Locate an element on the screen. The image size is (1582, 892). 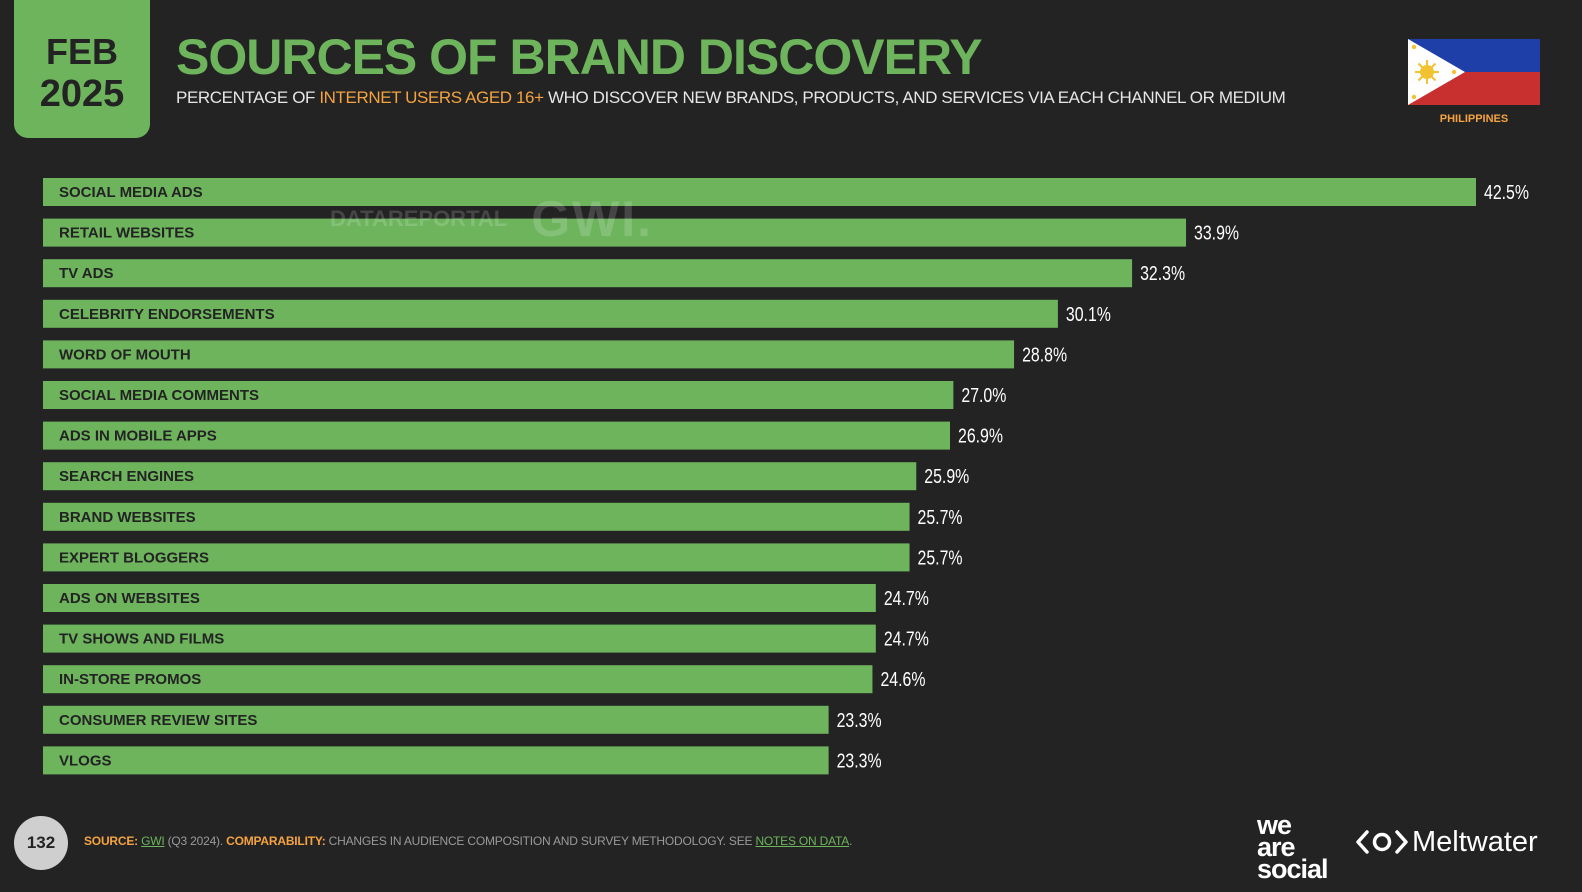
category-label: SEARCH ENGINES is located at coordinates (126, 476).